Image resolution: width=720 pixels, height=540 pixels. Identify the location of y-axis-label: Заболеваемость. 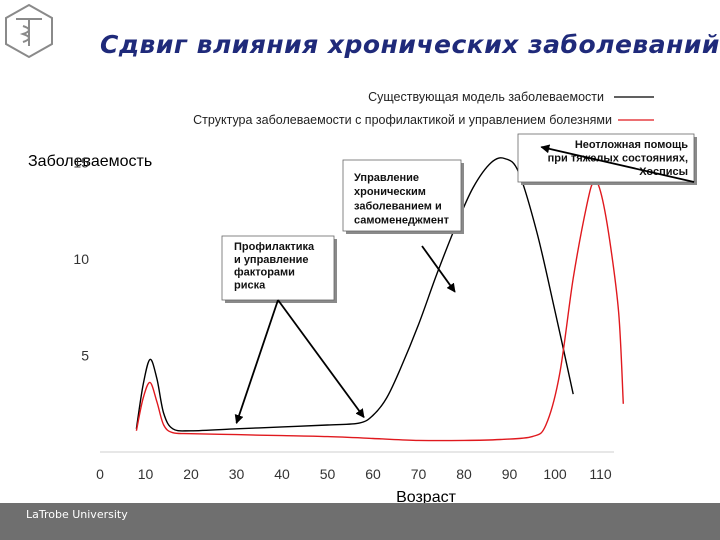
(90, 161).